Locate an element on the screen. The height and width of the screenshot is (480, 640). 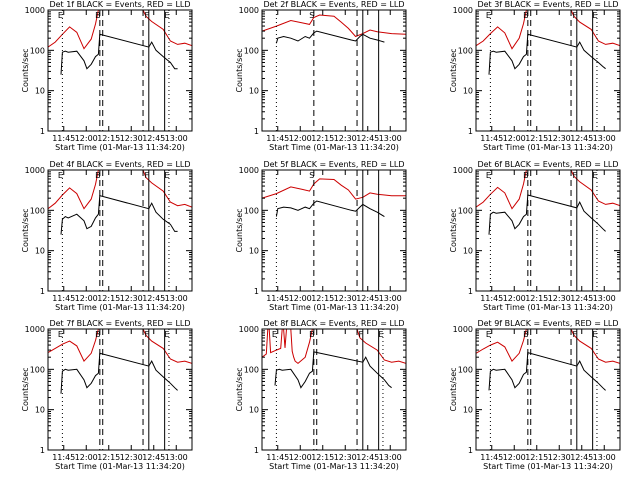
panel-title: Det 6f BLACK = Events, RED = LLD is located at coordinates (547, 164).